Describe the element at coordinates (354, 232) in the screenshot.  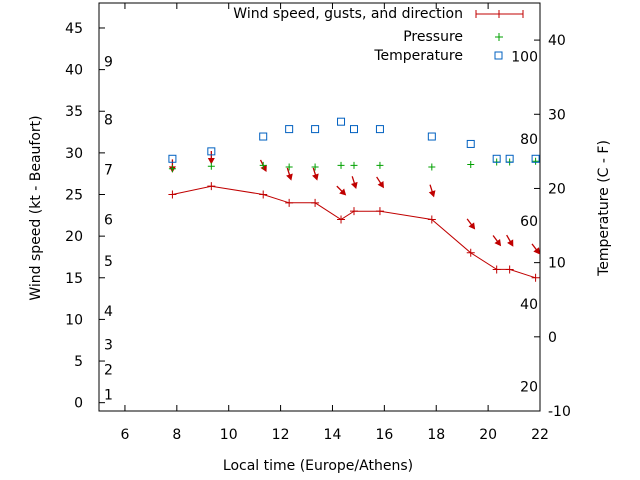
I see `wind-speed-line` at that location.